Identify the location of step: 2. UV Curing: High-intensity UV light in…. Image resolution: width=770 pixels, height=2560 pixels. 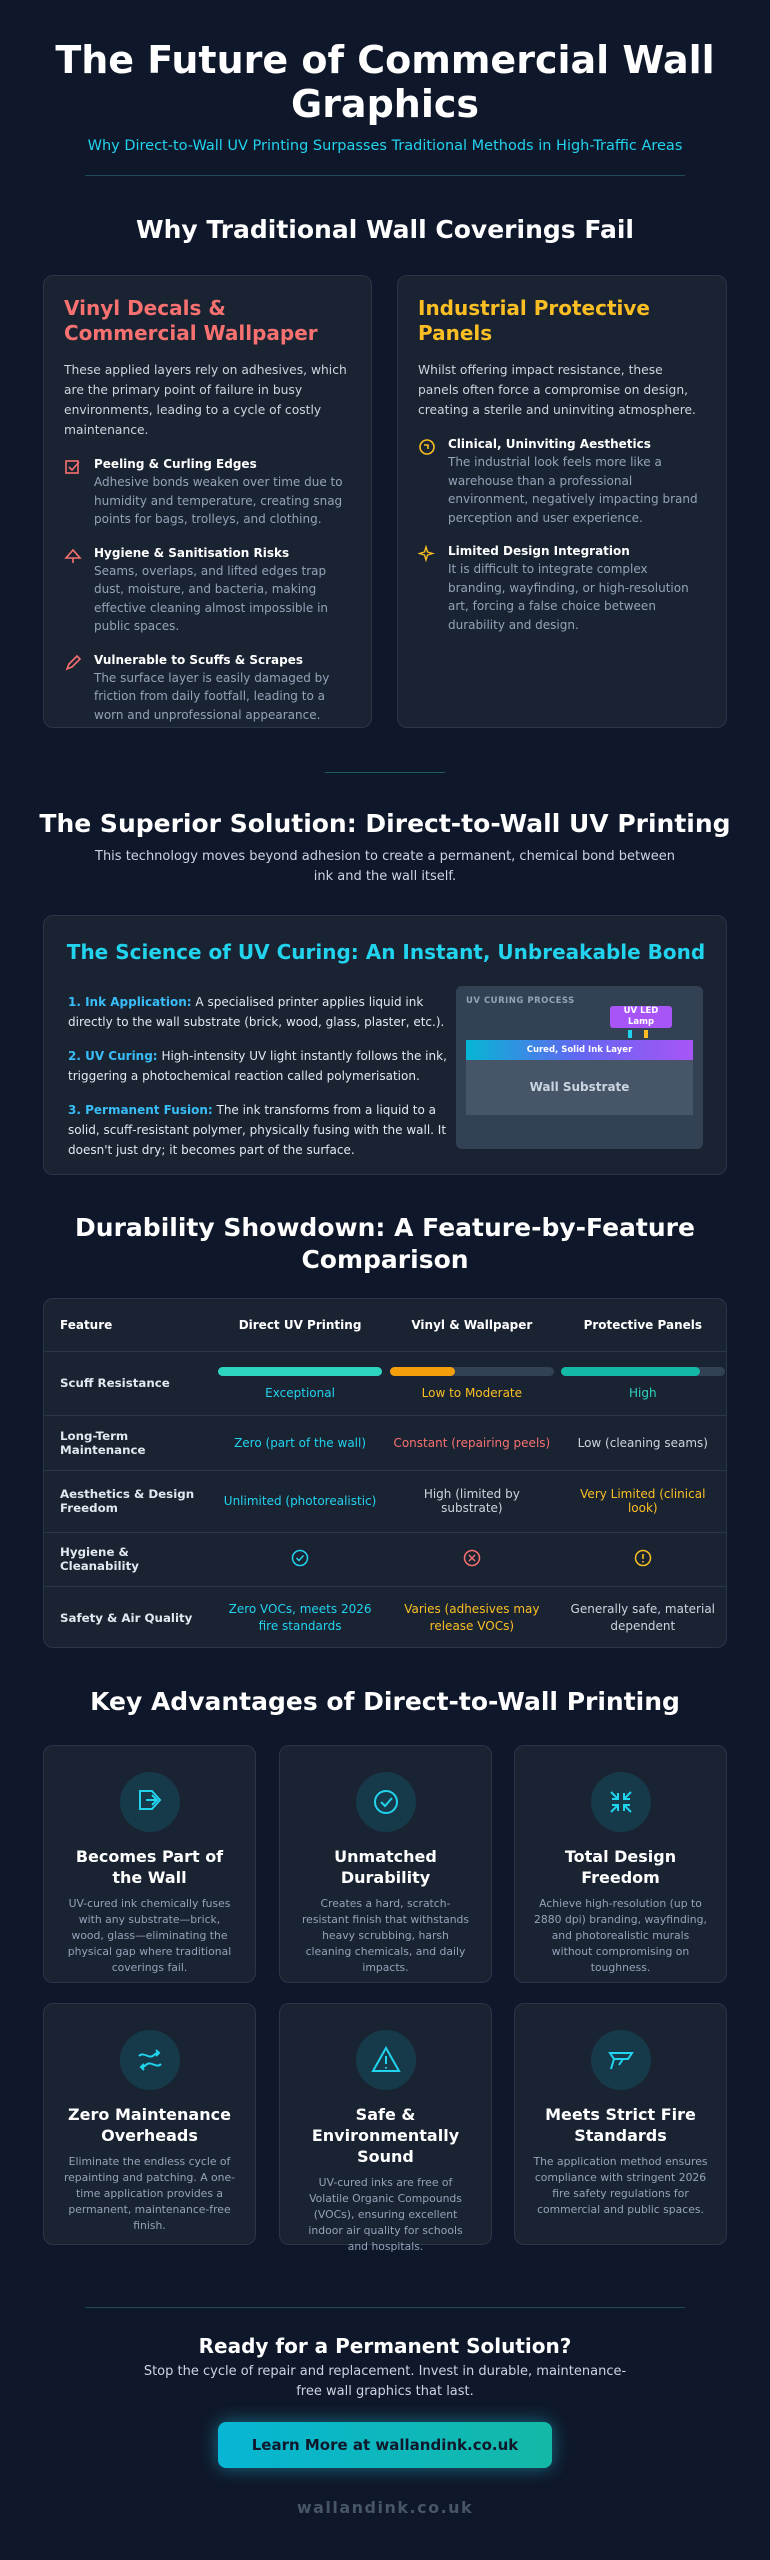
(258, 1066).